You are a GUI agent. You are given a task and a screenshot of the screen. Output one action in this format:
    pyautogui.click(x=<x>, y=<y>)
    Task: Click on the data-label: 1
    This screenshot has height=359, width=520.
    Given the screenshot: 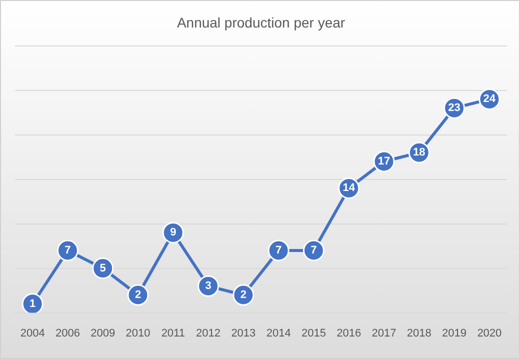 What is the action you would take?
    pyautogui.click(x=33, y=304)
    